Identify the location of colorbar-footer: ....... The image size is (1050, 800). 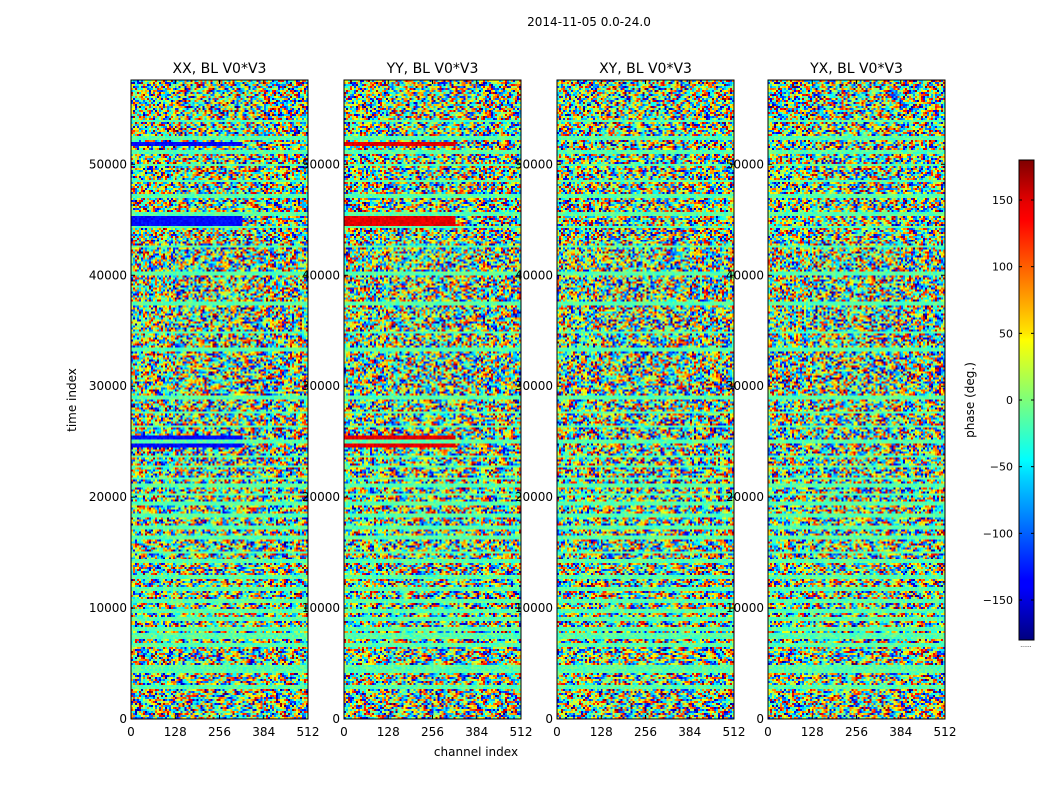
(1026, 645).